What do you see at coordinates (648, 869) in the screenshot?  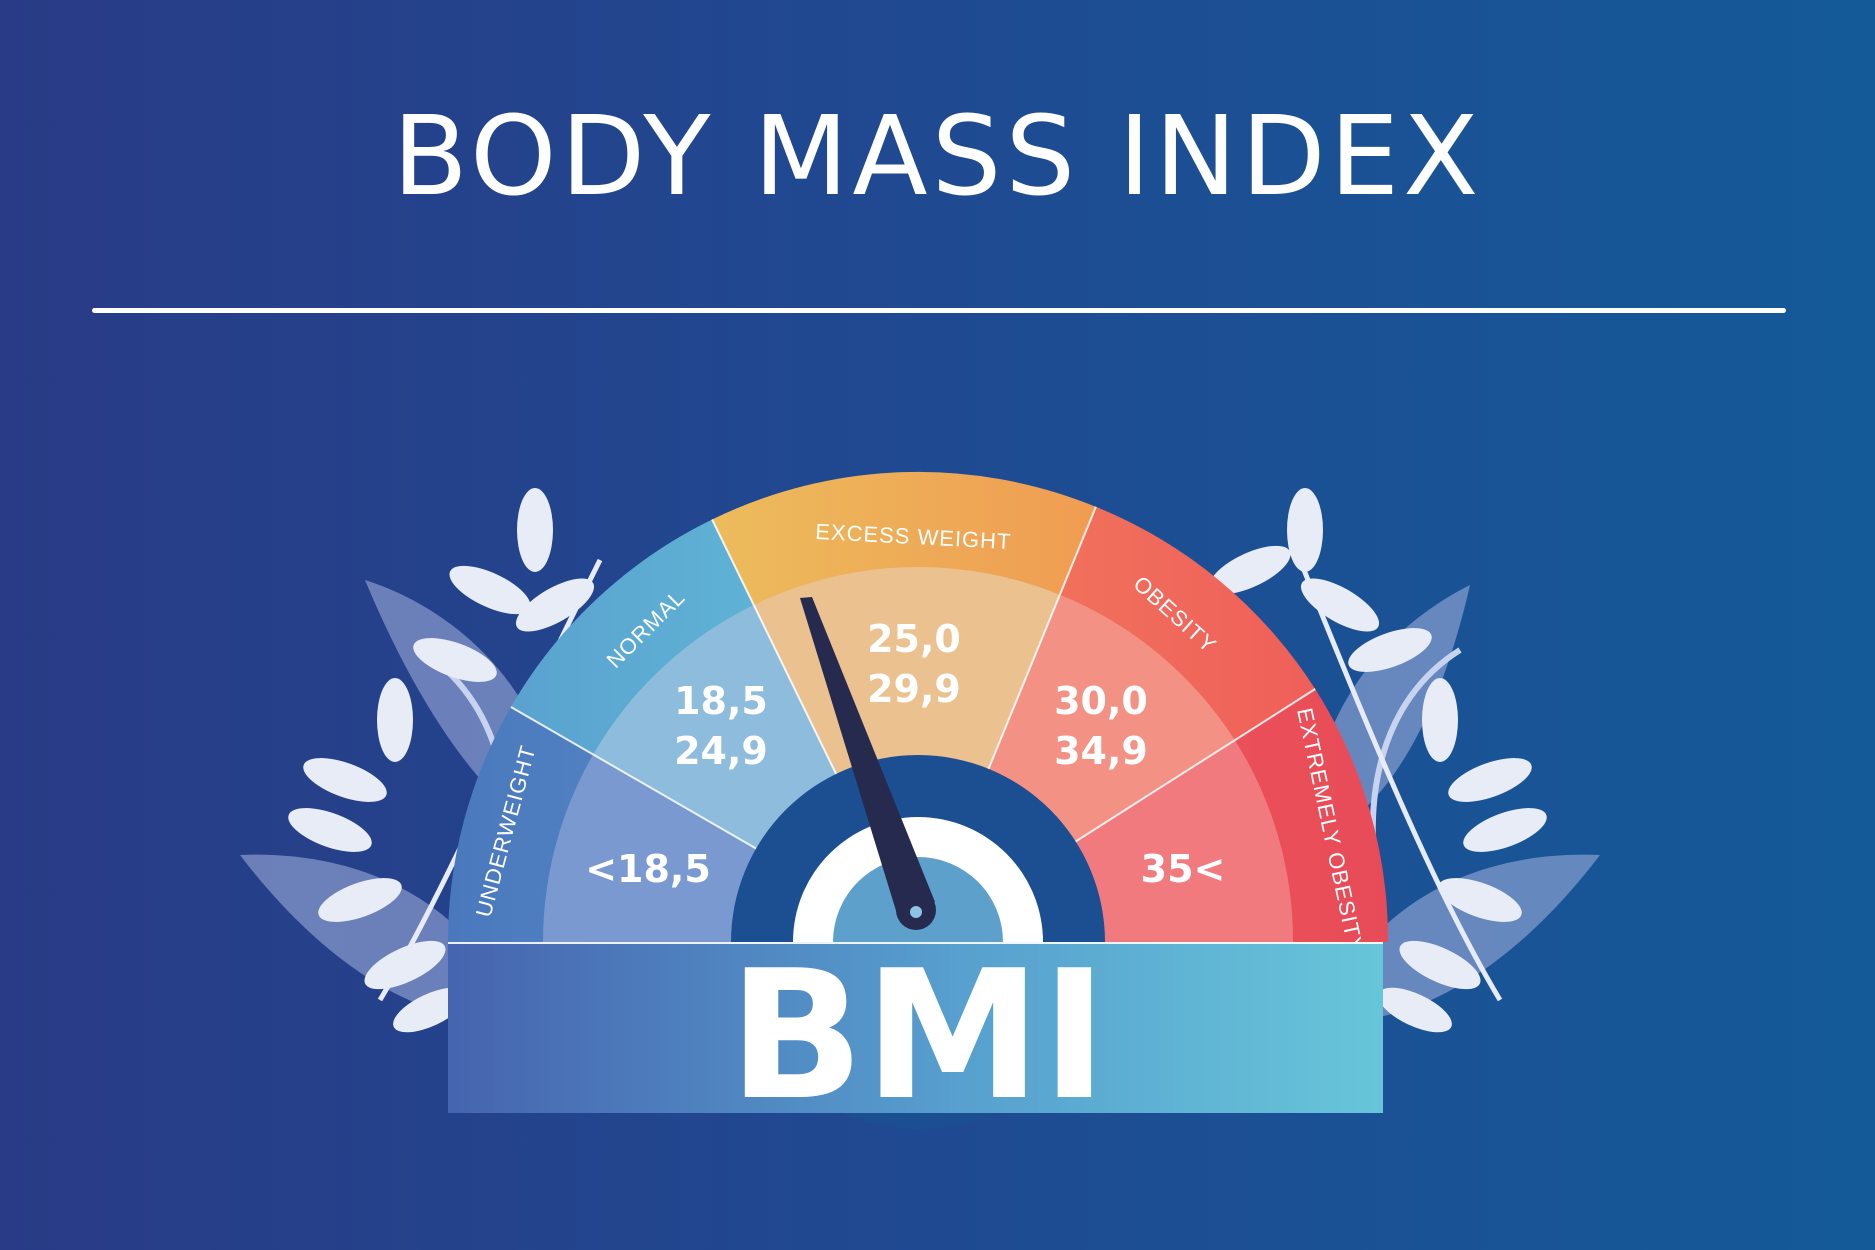 I see `range-underweight: <18,5` at bounding box center [648, 869].